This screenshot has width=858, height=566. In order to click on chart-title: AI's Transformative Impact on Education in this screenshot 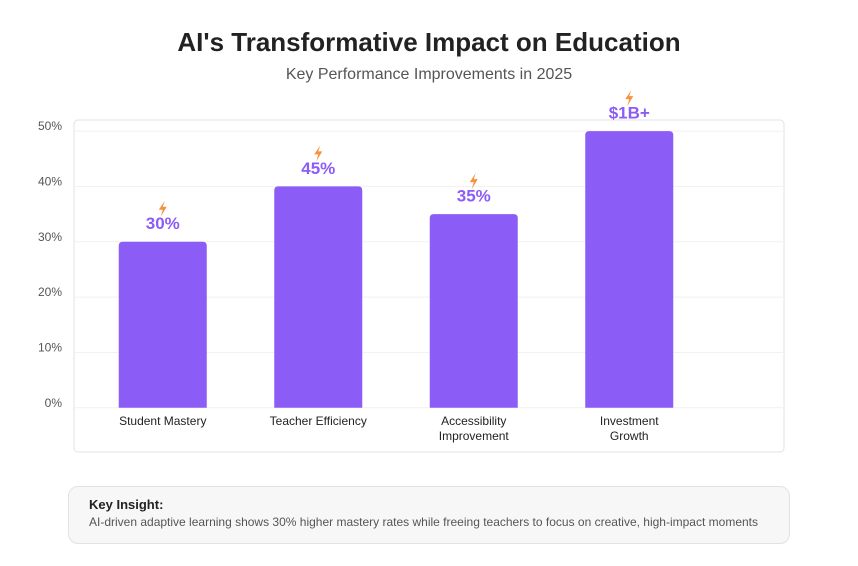, I will do `click(428, 42)`.